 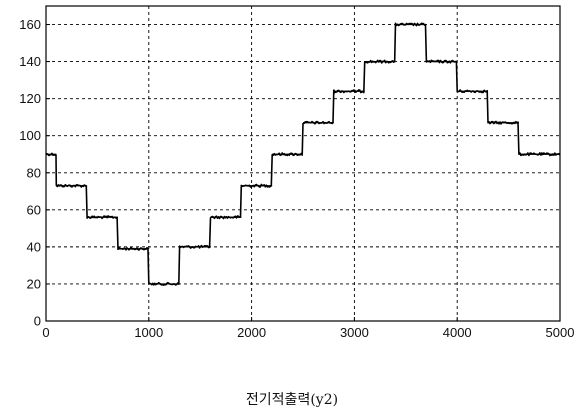 I want to click on figure-caption: 전기적출력(y2), so click(x=292, y=400).